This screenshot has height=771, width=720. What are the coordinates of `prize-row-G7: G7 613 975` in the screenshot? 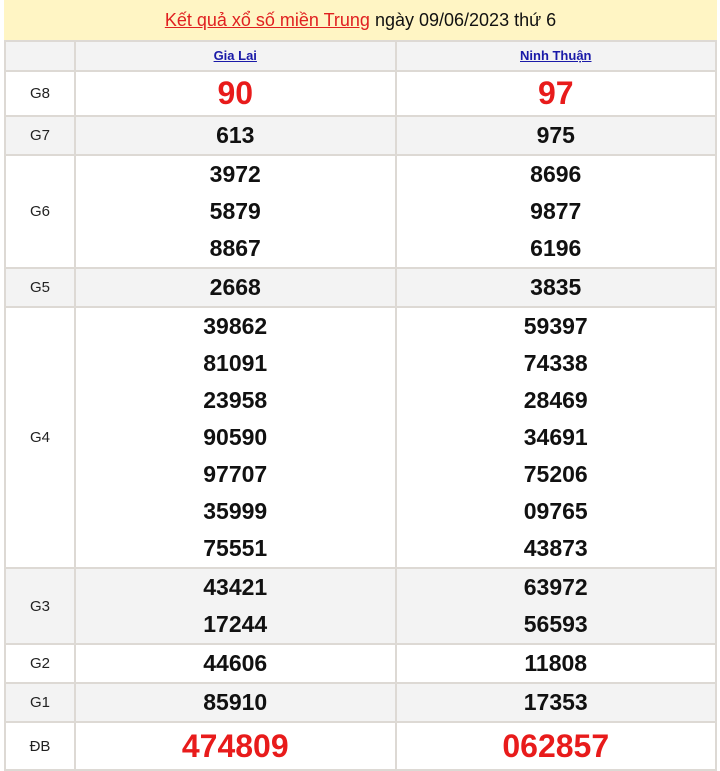 It's located at (360, 135).